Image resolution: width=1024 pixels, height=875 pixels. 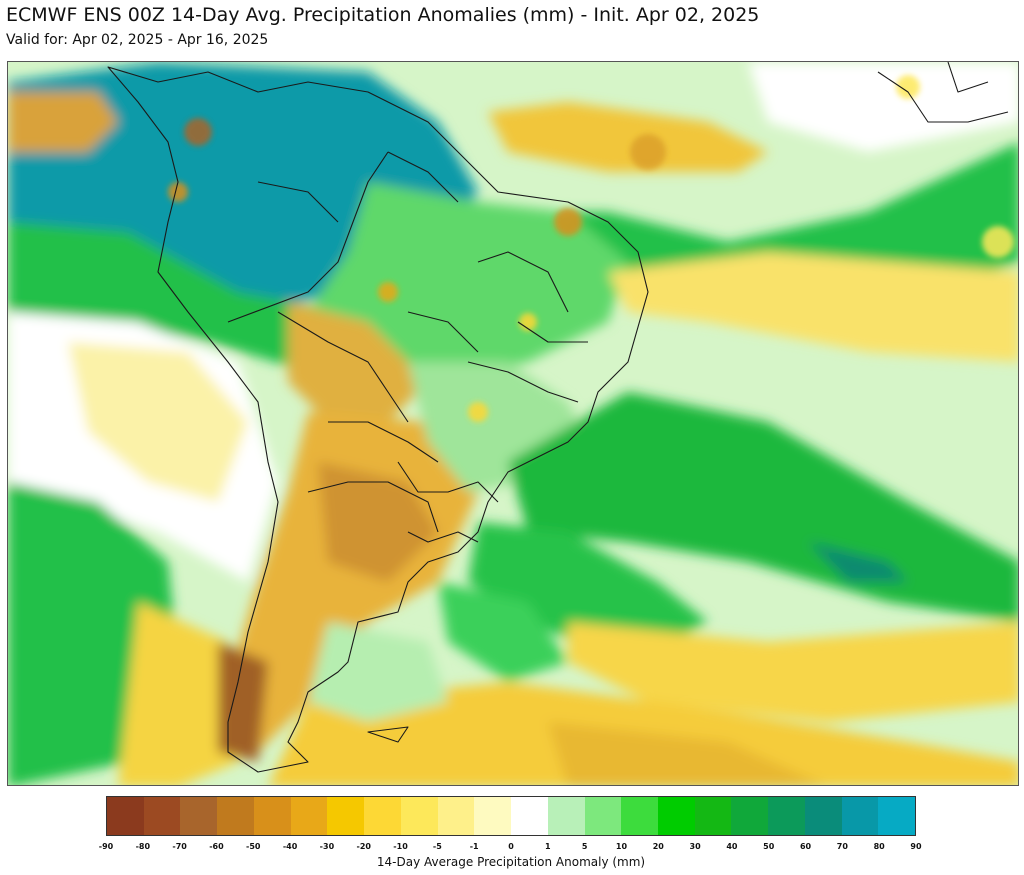 What do you see at coordinates (106, 846) in the screenshot?
I see `colorbar-tick-label: -90` at bounding box center [106, 846].